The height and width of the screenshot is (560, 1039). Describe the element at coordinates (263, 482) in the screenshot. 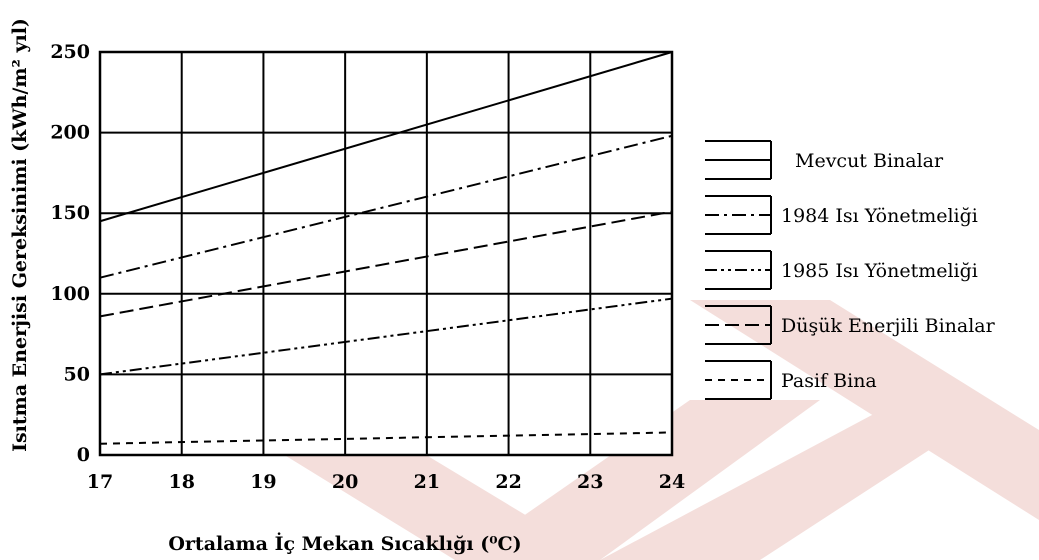

I see `x-tick-label: 19` at that location.